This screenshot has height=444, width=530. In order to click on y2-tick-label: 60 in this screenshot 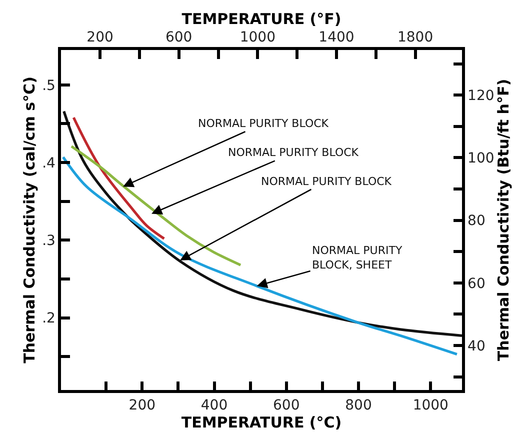, I will do `click(477, 284)`.